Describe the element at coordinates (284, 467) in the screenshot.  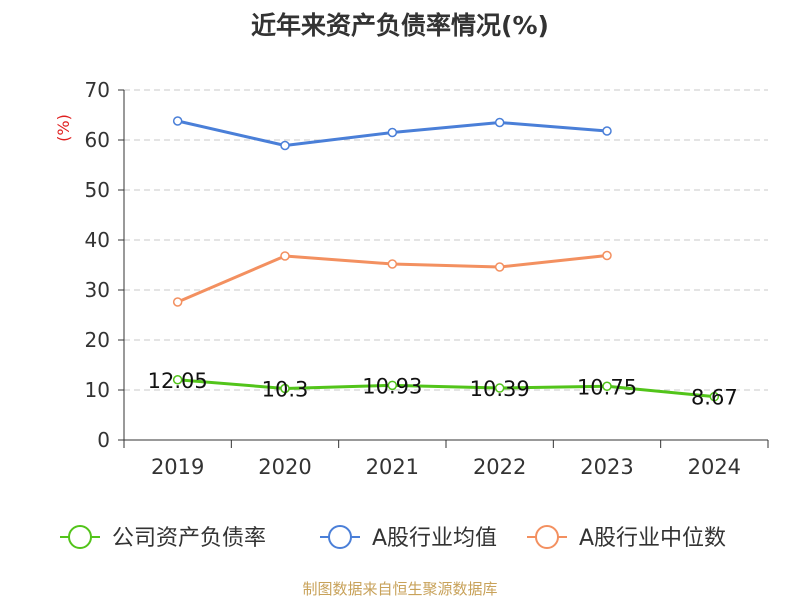
I see `x-tick-label: 2020` at that location.